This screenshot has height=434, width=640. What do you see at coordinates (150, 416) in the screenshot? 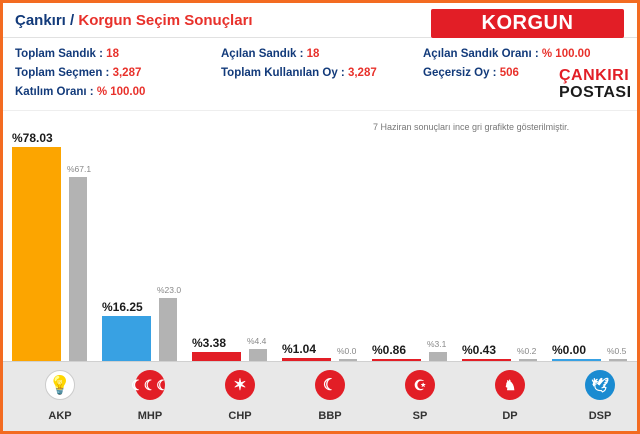
I see `party-name: MHP` at bounding box center [150, 416].